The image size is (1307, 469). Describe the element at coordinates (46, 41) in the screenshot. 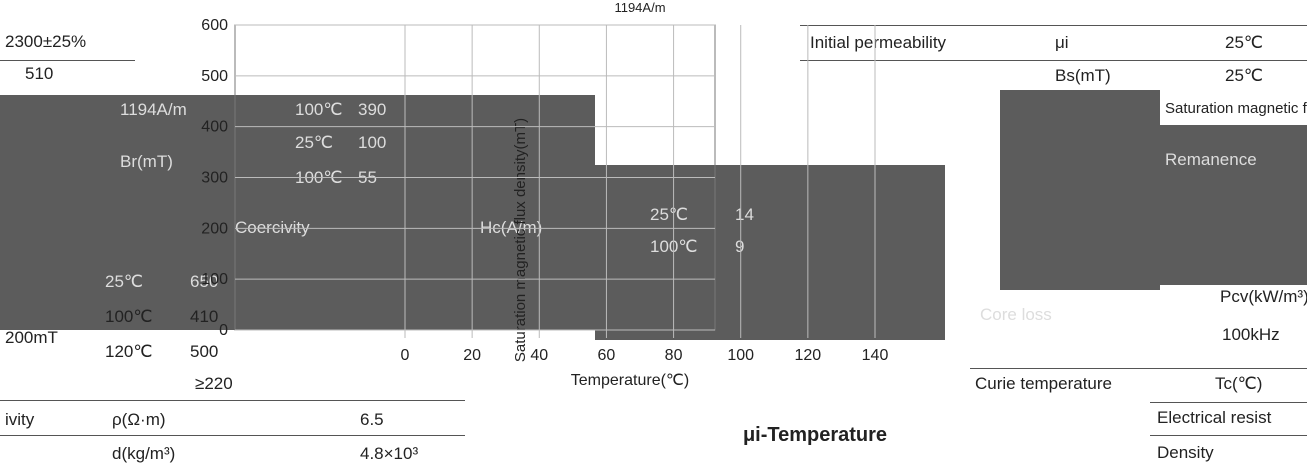

I see `cell: 2300±25%` at that location.